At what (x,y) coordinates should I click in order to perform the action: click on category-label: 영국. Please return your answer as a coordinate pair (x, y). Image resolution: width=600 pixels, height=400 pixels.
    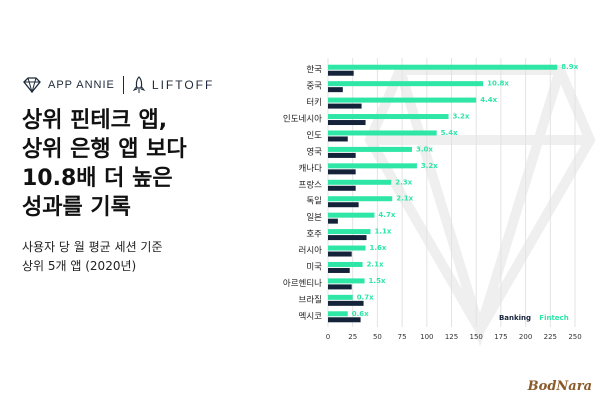
    Looking at the image, I should click on (314, 151).